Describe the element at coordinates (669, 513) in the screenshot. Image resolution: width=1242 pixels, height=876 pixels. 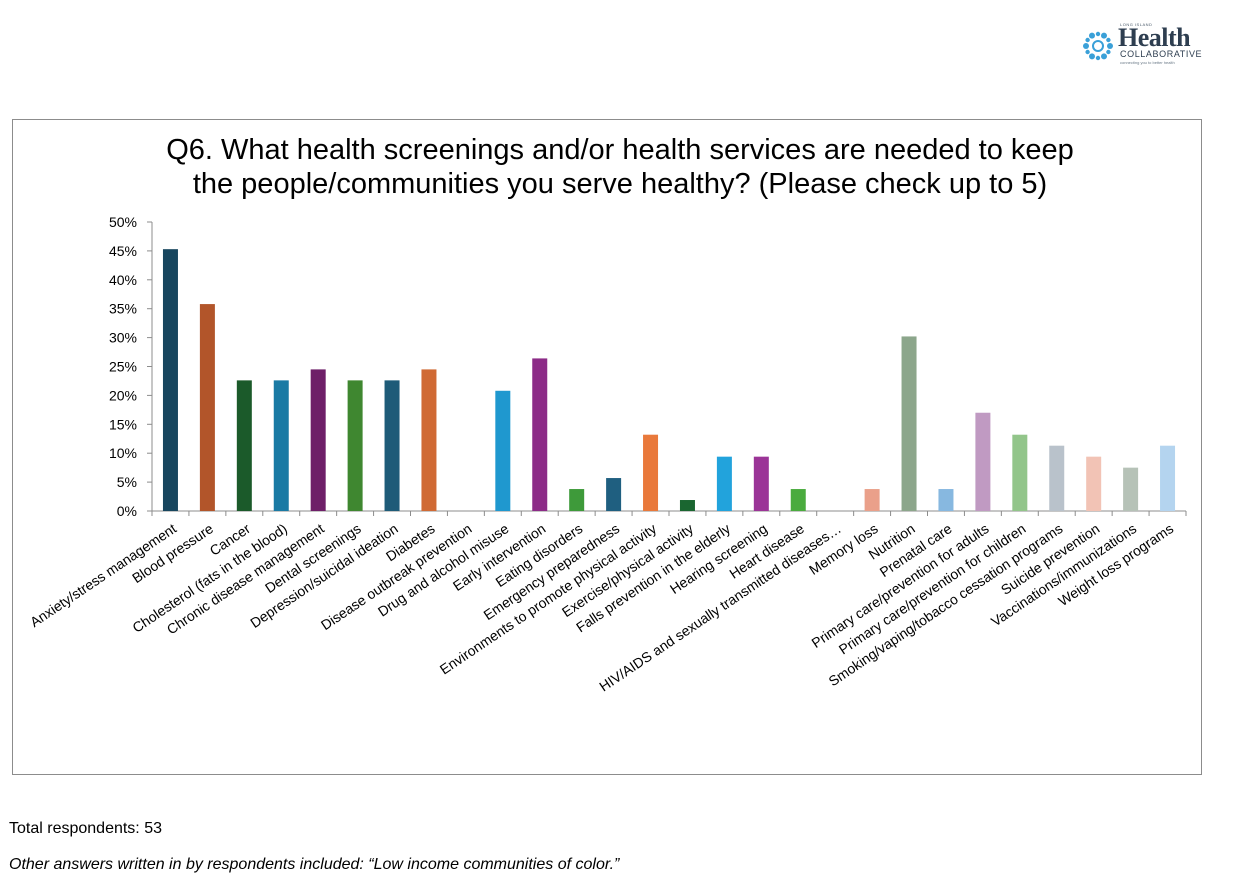
I see `x-axis` at that location.